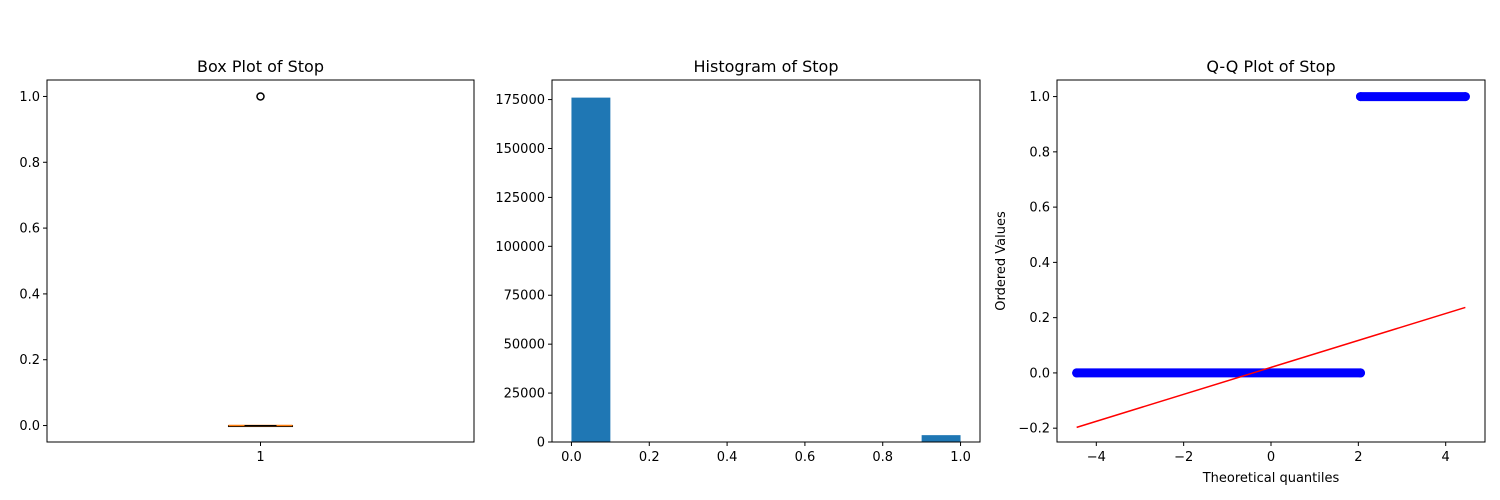 Image resolution: width=1500 pixels, height=500 pixels. Describe the element at coordinates (29, 97) in the screenshot. I see `box-plot-ytick-label: 1.0` at that location.